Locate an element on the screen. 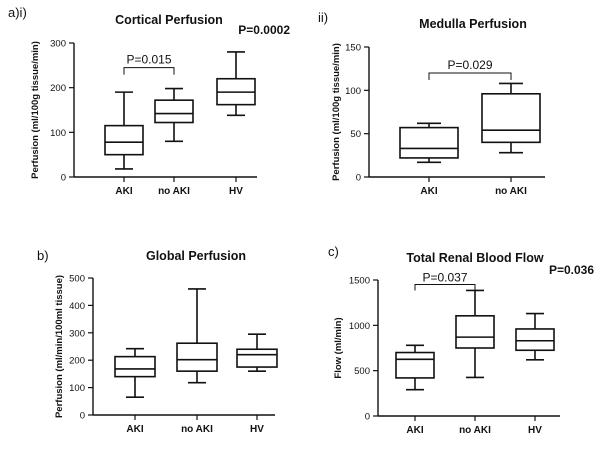 This screenshot has width=609, height=453. y-tick-label: 150 is located at coordinates (353, 48).